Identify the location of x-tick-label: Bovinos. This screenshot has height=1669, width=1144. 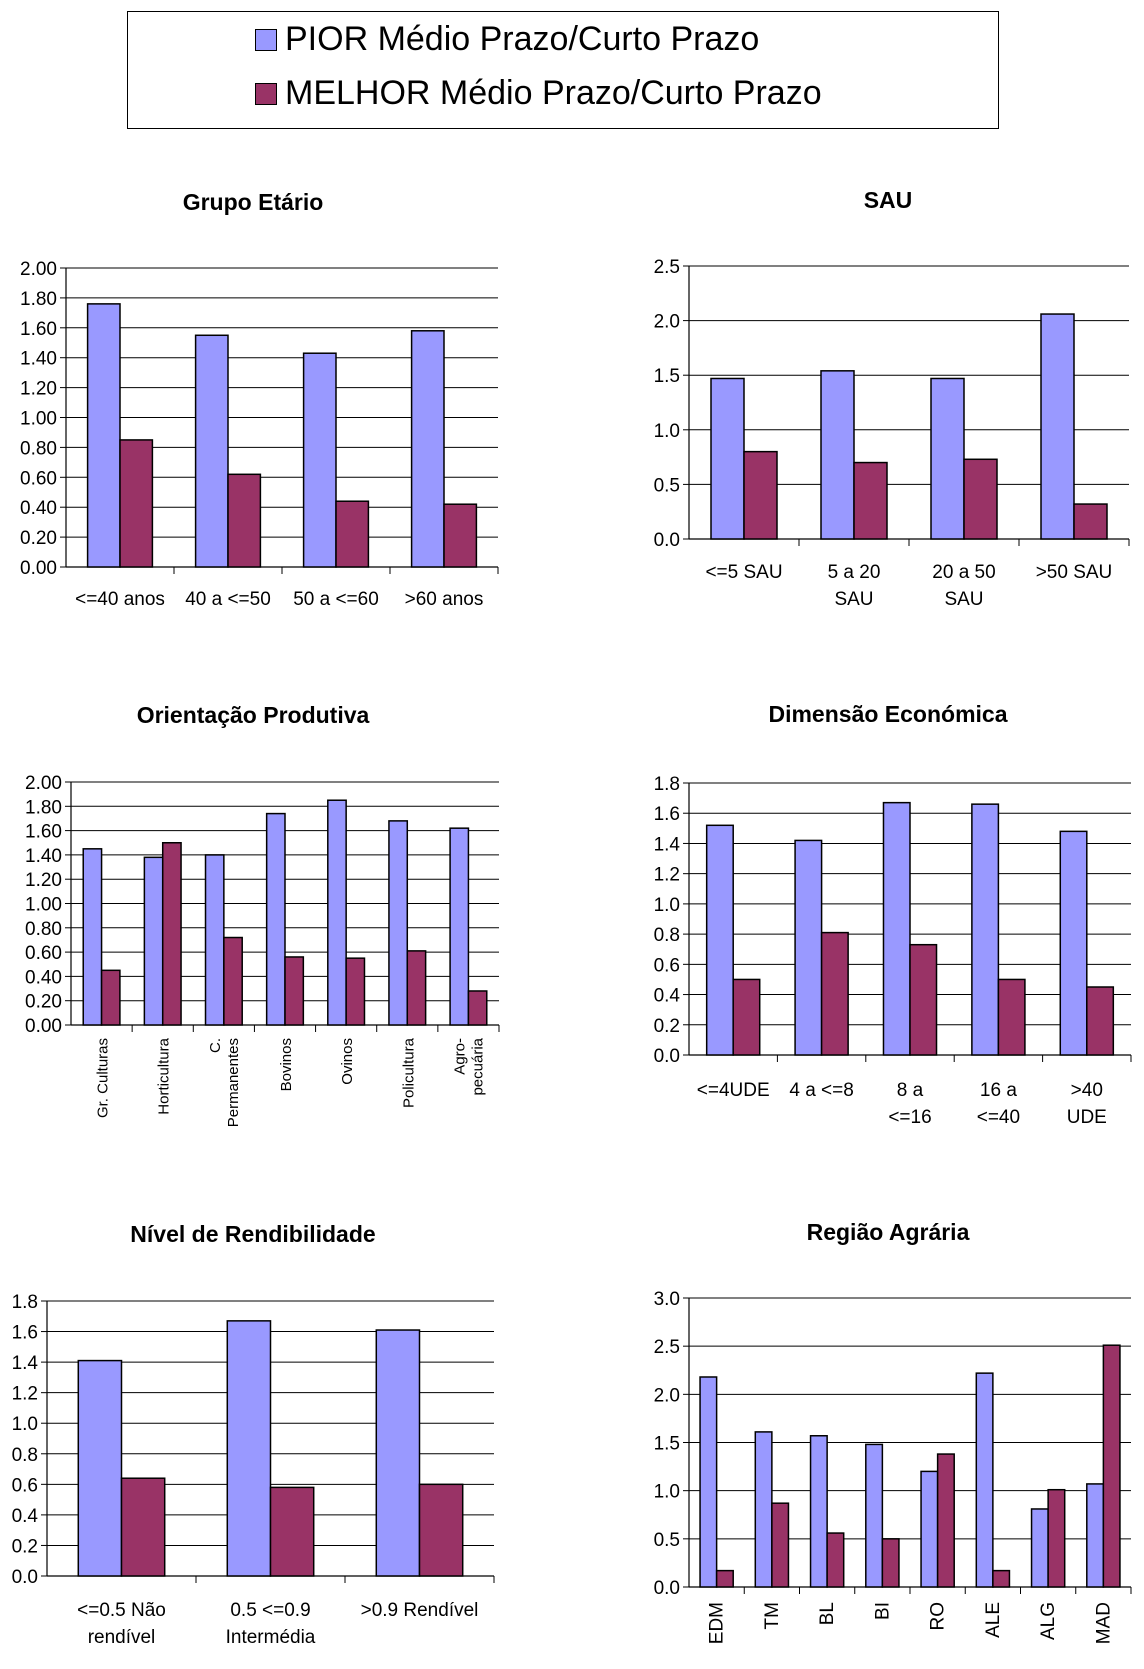
(286, 1064).